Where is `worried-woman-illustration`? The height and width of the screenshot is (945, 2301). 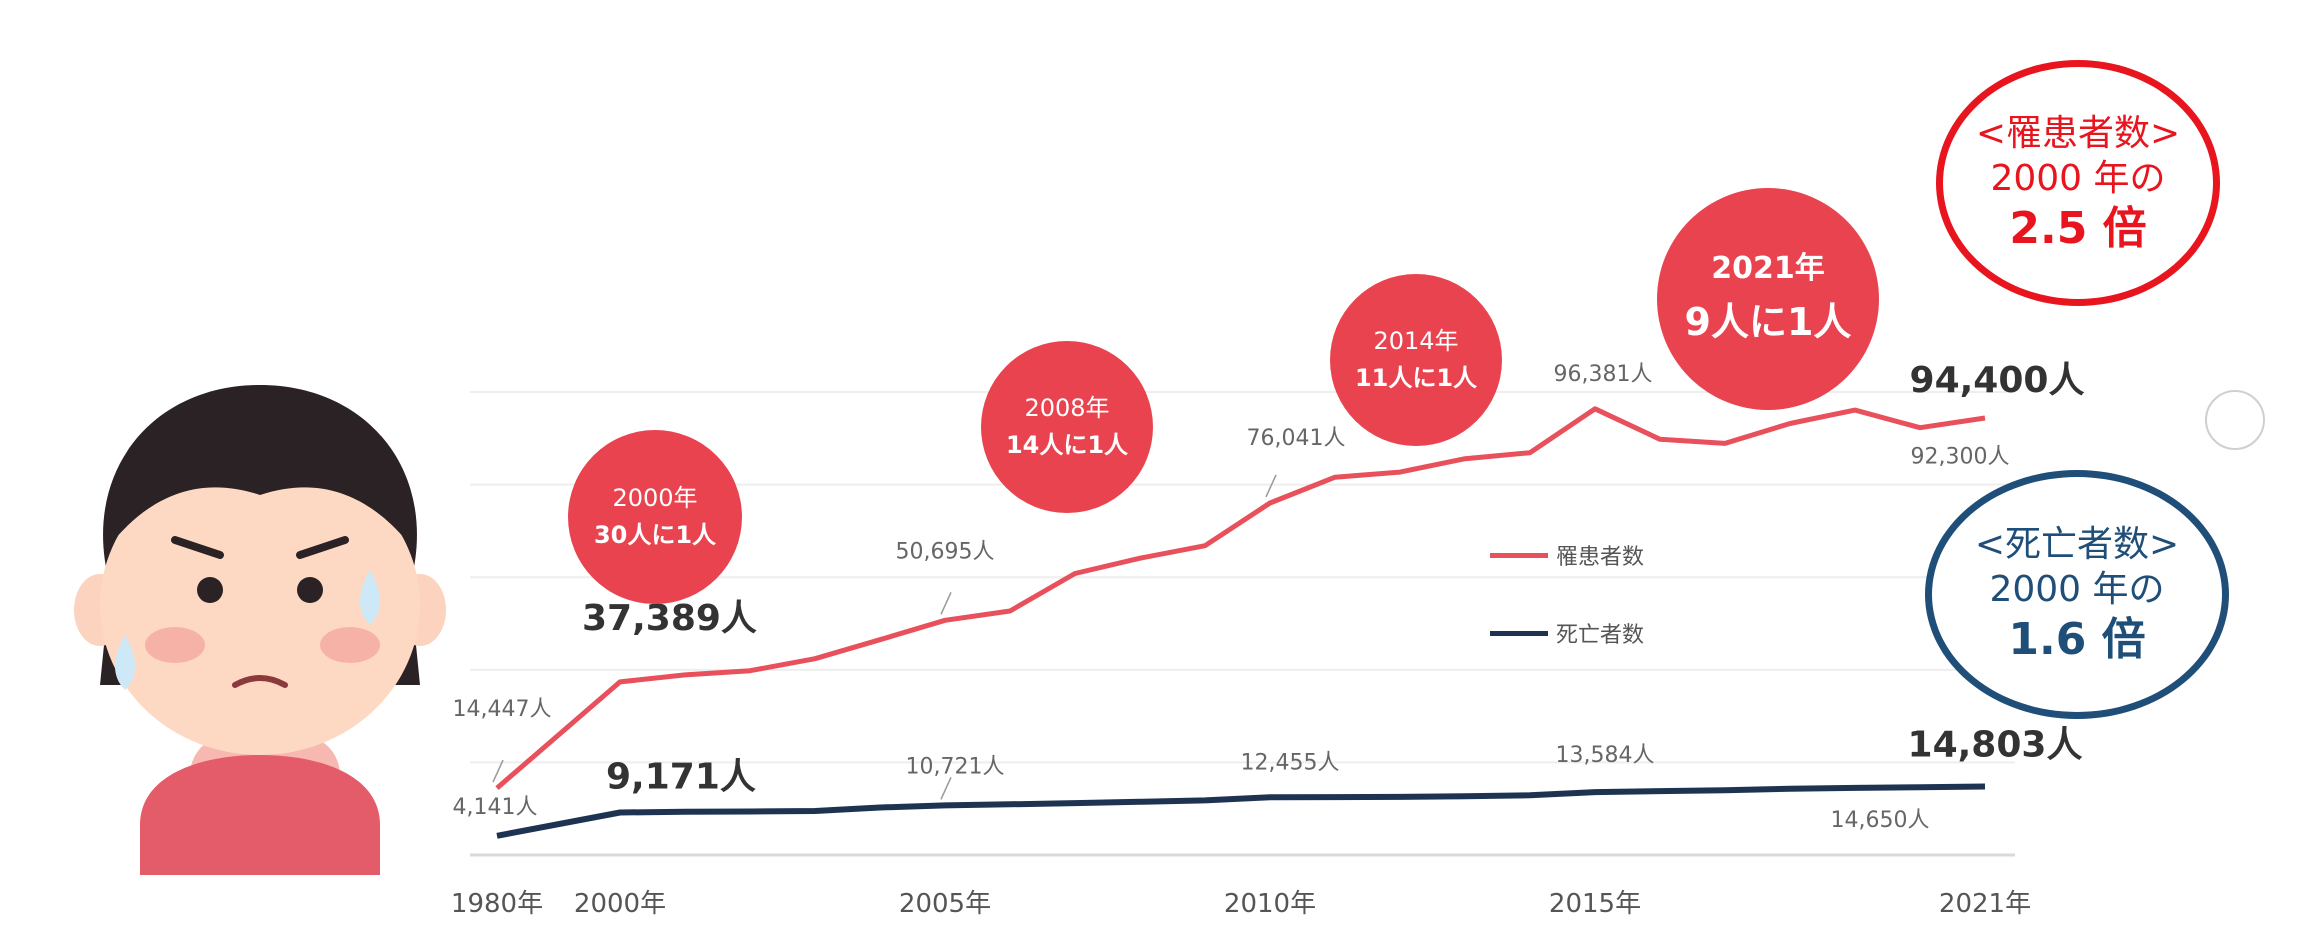 worried-woman-illustration is located at coordinates (260, 630).